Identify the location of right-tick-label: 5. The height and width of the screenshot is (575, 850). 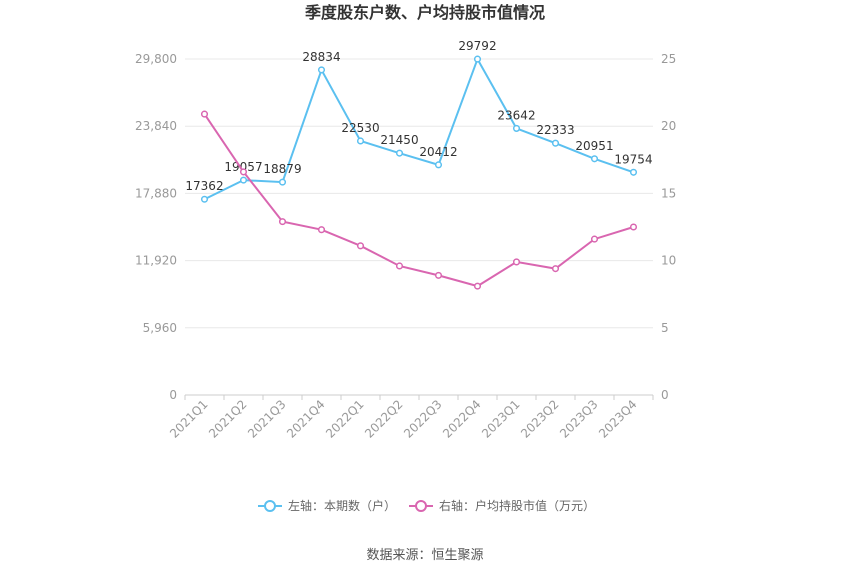
(665, 328).